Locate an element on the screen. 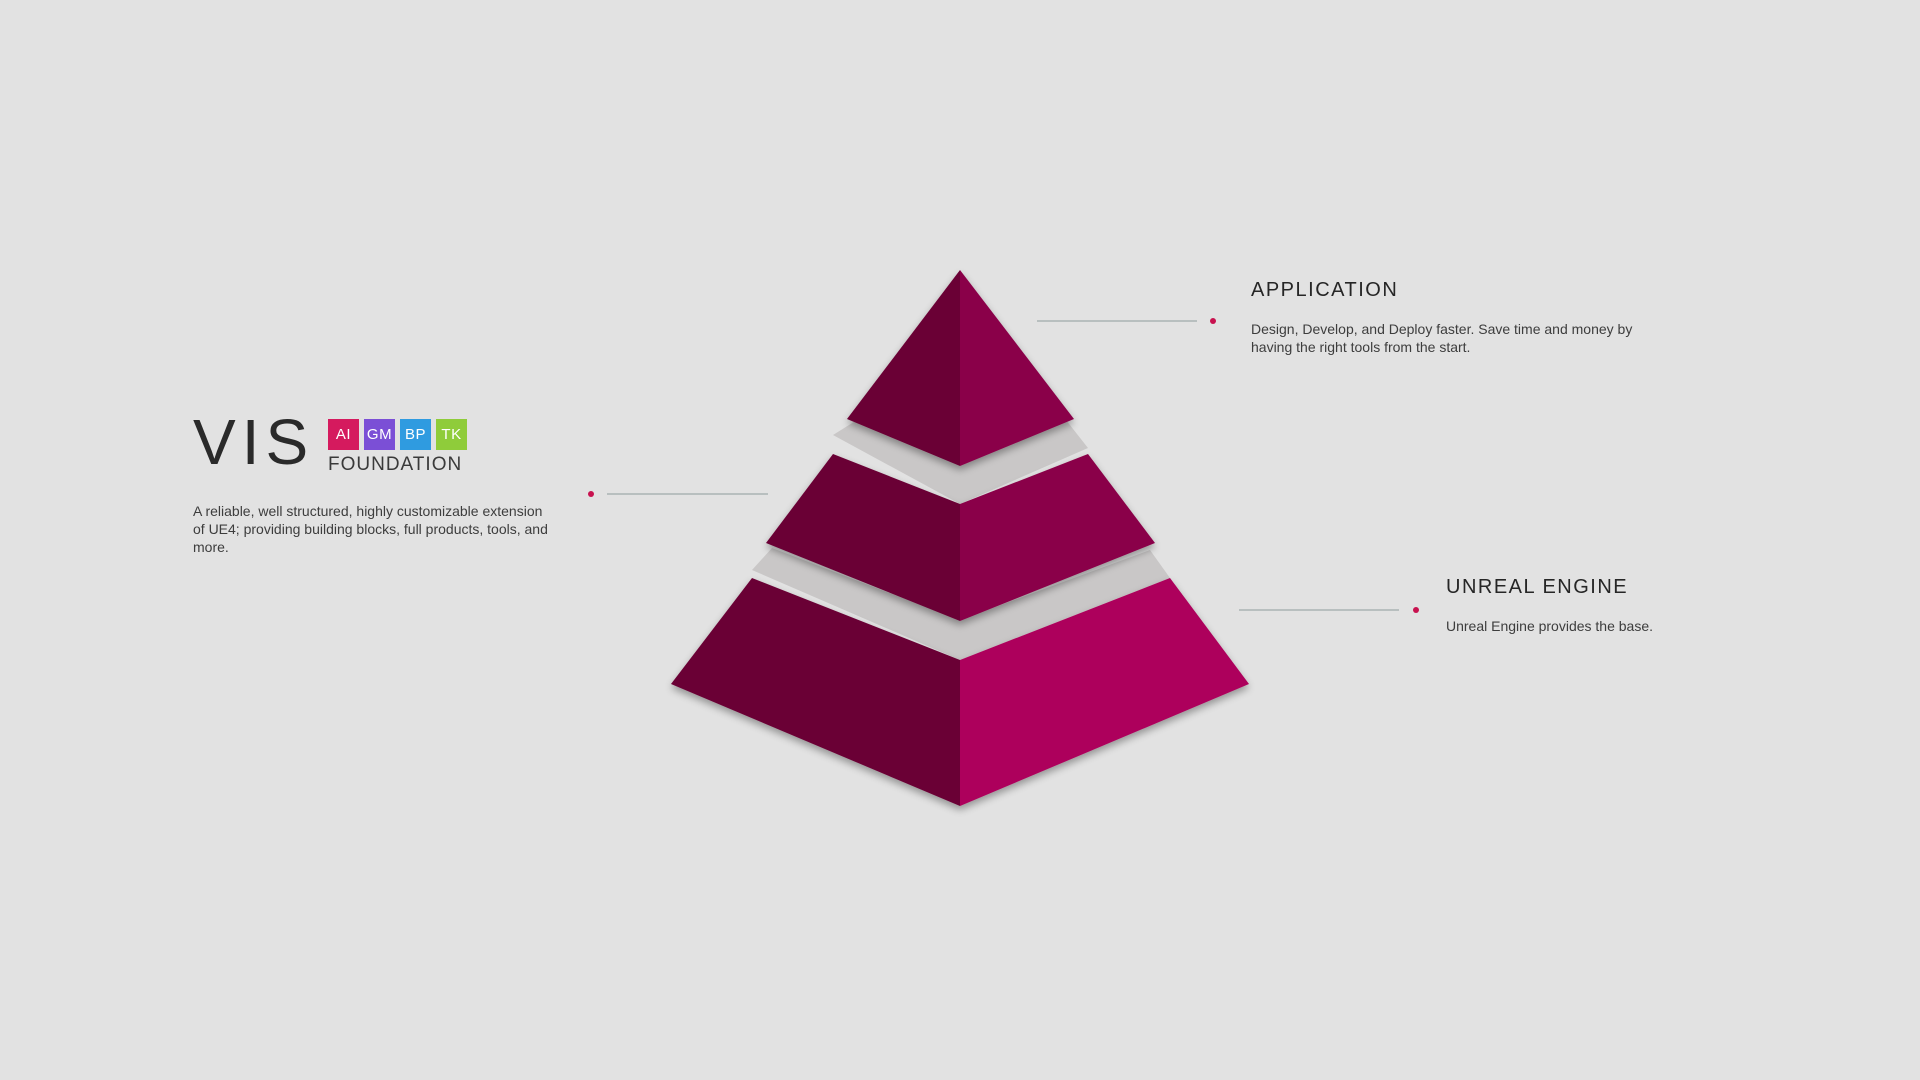 The width and height of the screenshot is (1920, 1080). upper-ledge is located at coordinates (960, 462).